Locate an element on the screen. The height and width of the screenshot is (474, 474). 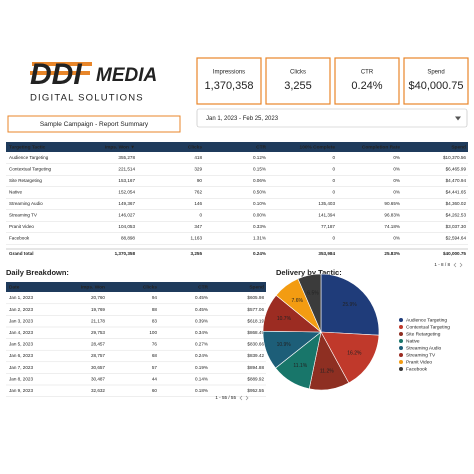
table-cell: Jan 9, 2023 is located at coordinates (21, 390).